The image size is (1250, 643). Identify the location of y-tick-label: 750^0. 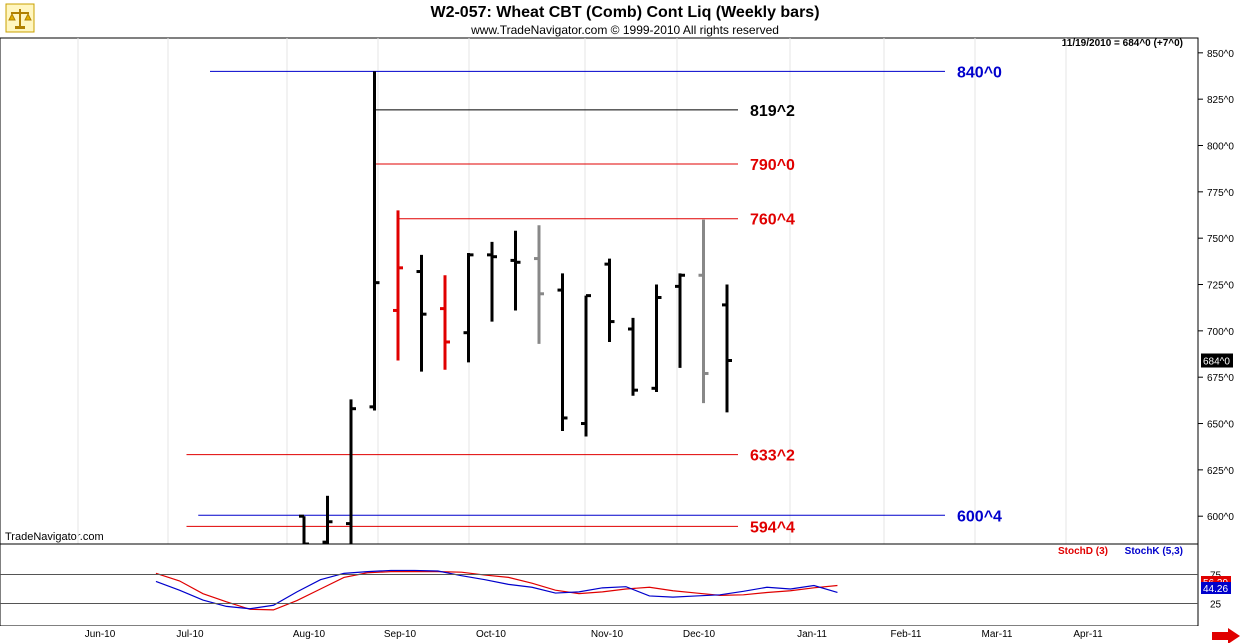
(1220, 239).